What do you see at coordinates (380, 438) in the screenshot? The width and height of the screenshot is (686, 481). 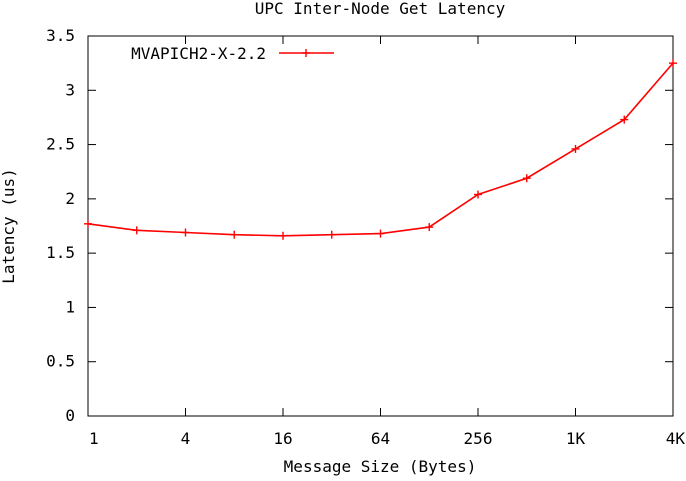 I see `x-tick-label: 64` at bounding box center [380, 438].